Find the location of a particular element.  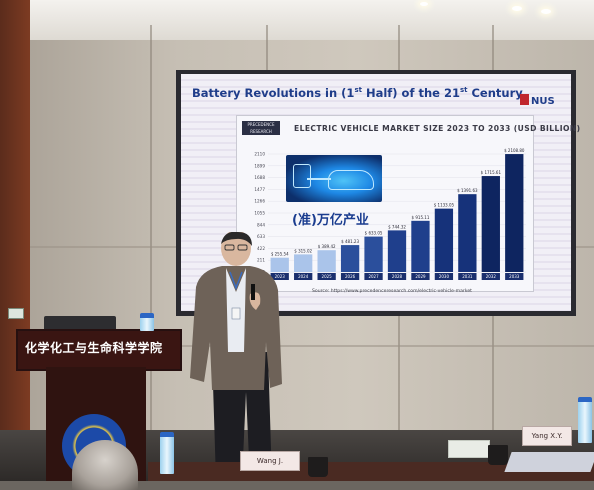

y-tick-label: 1477 is located at coordinates (259, 189).